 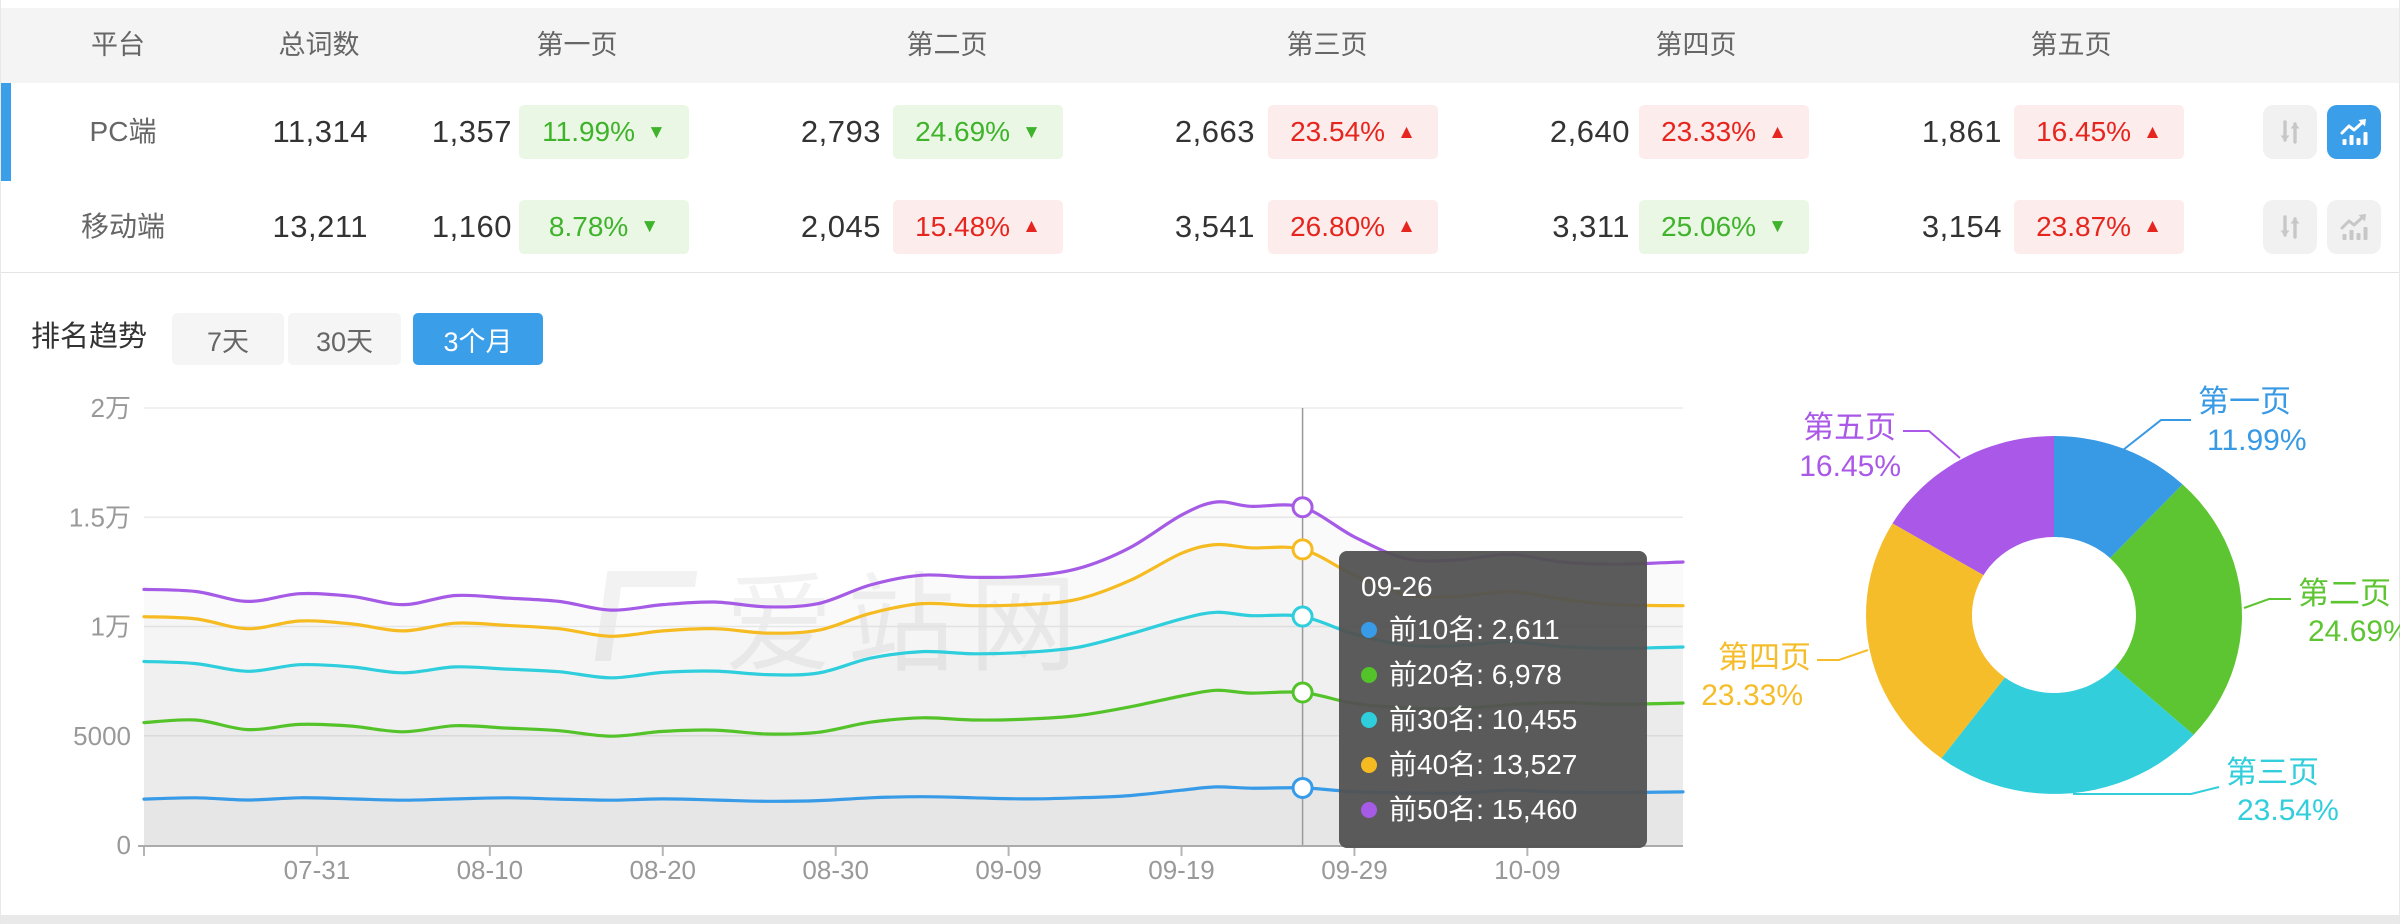 I want to click on tab-30d: 30天, so click(x=344, y=339).